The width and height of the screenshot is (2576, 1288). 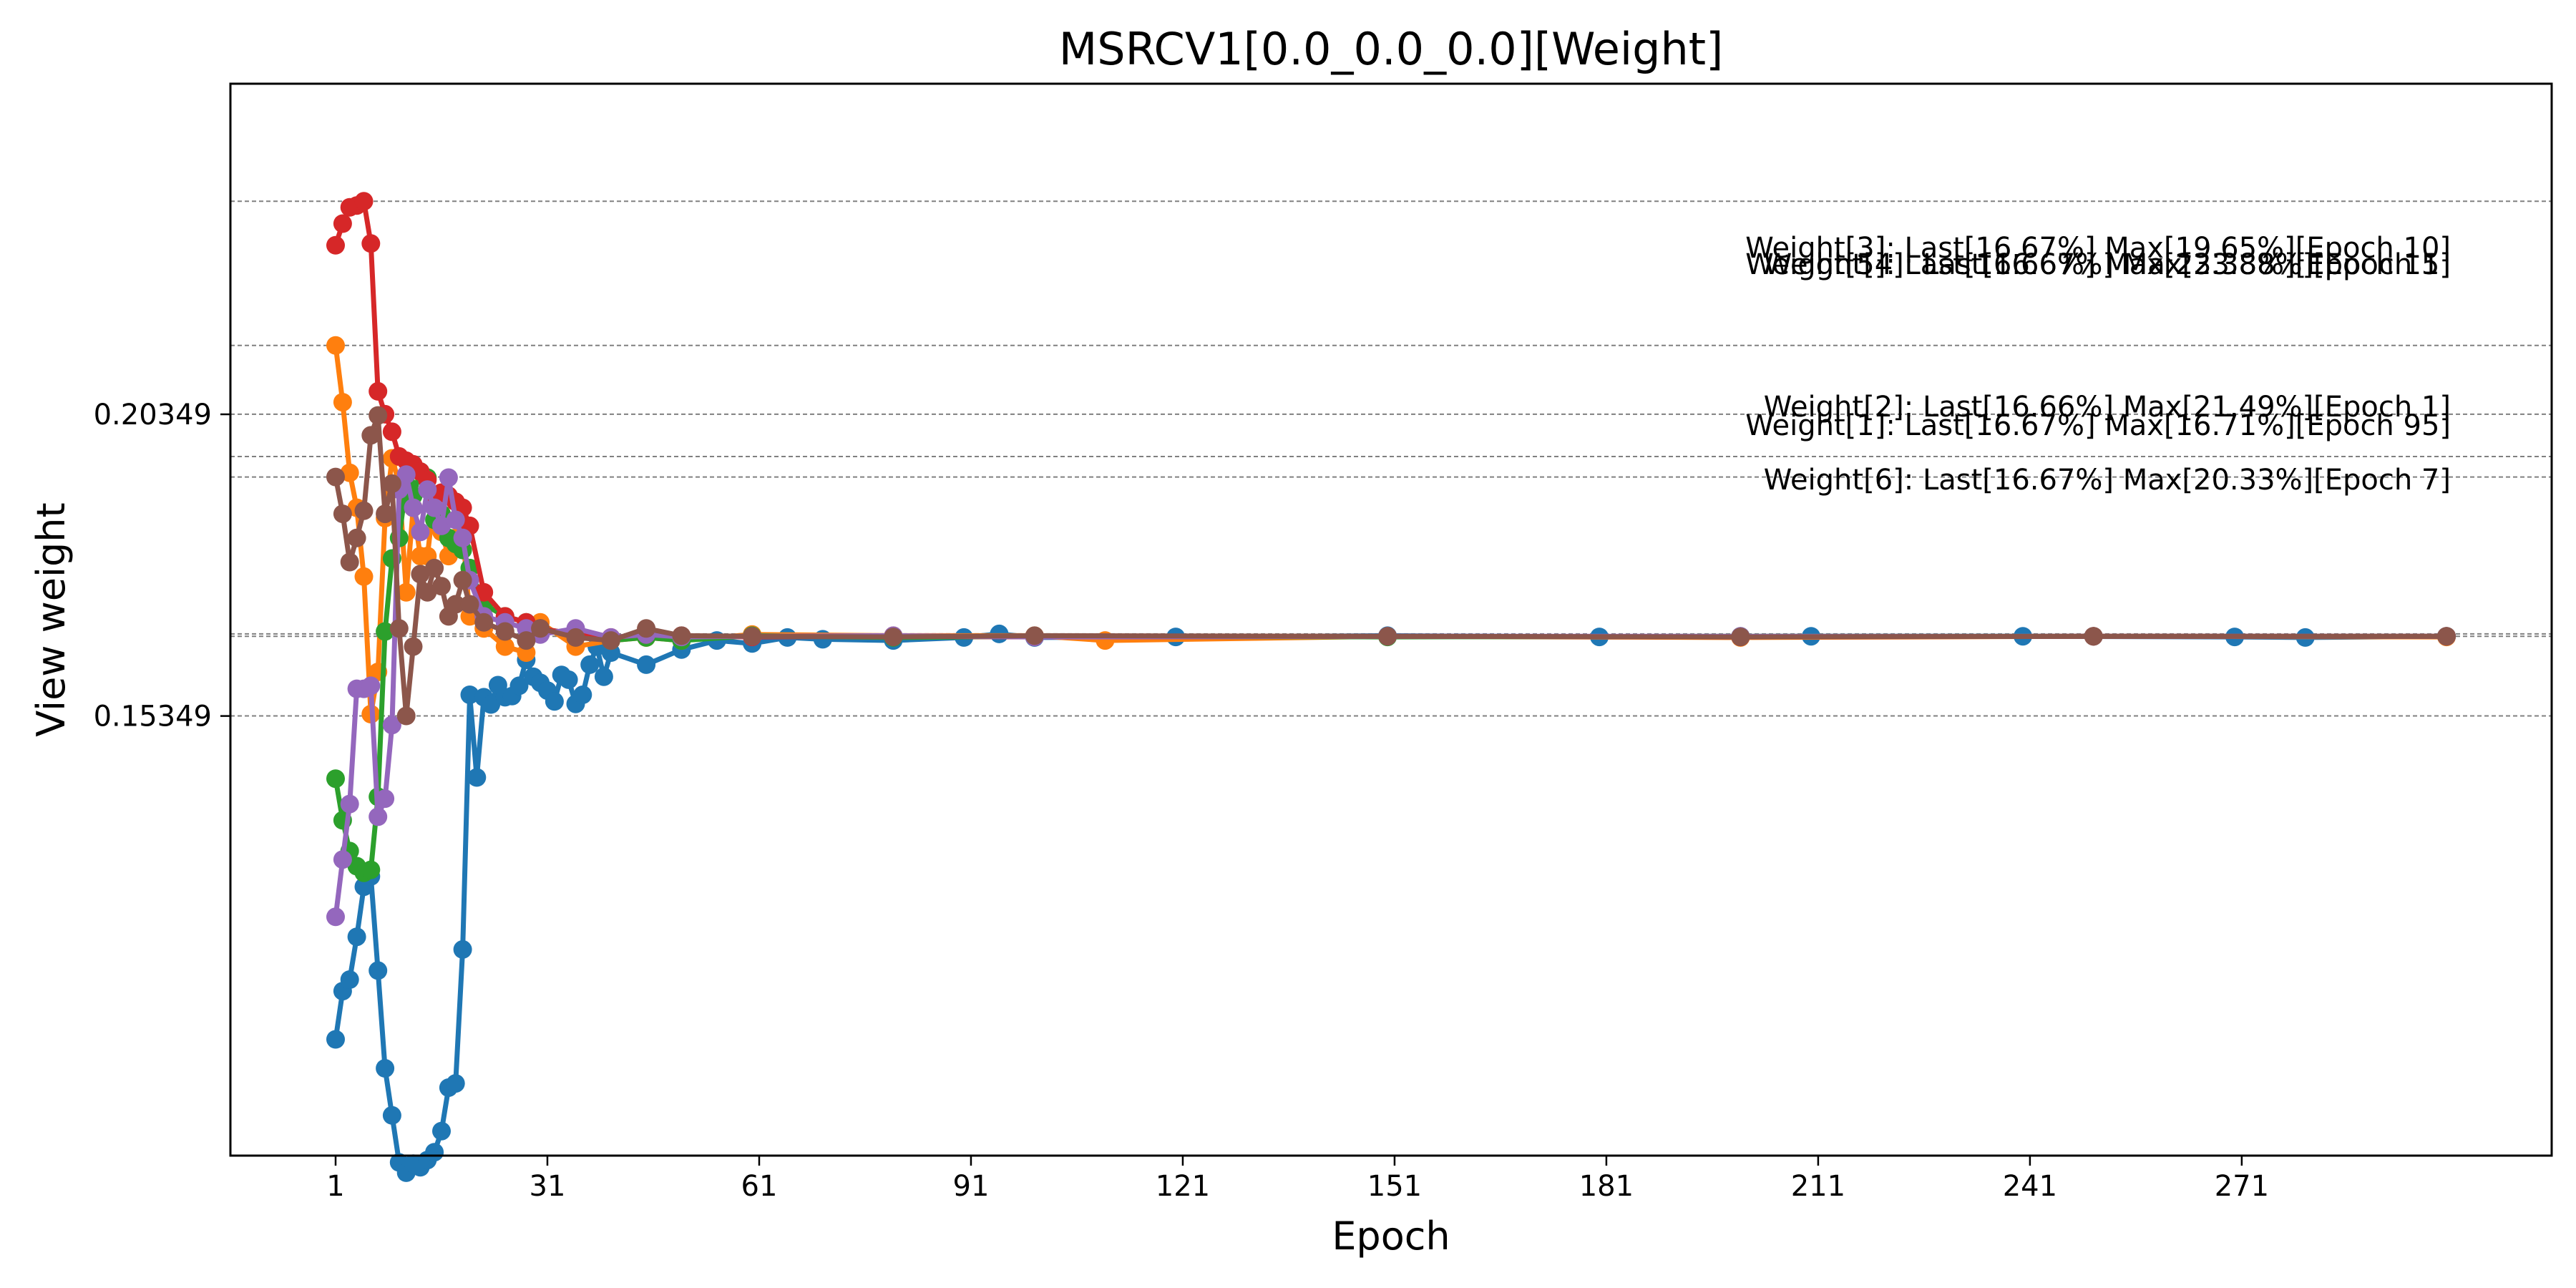 I want to click on x-tick-label: 121, so click(x=1183, y=1186).